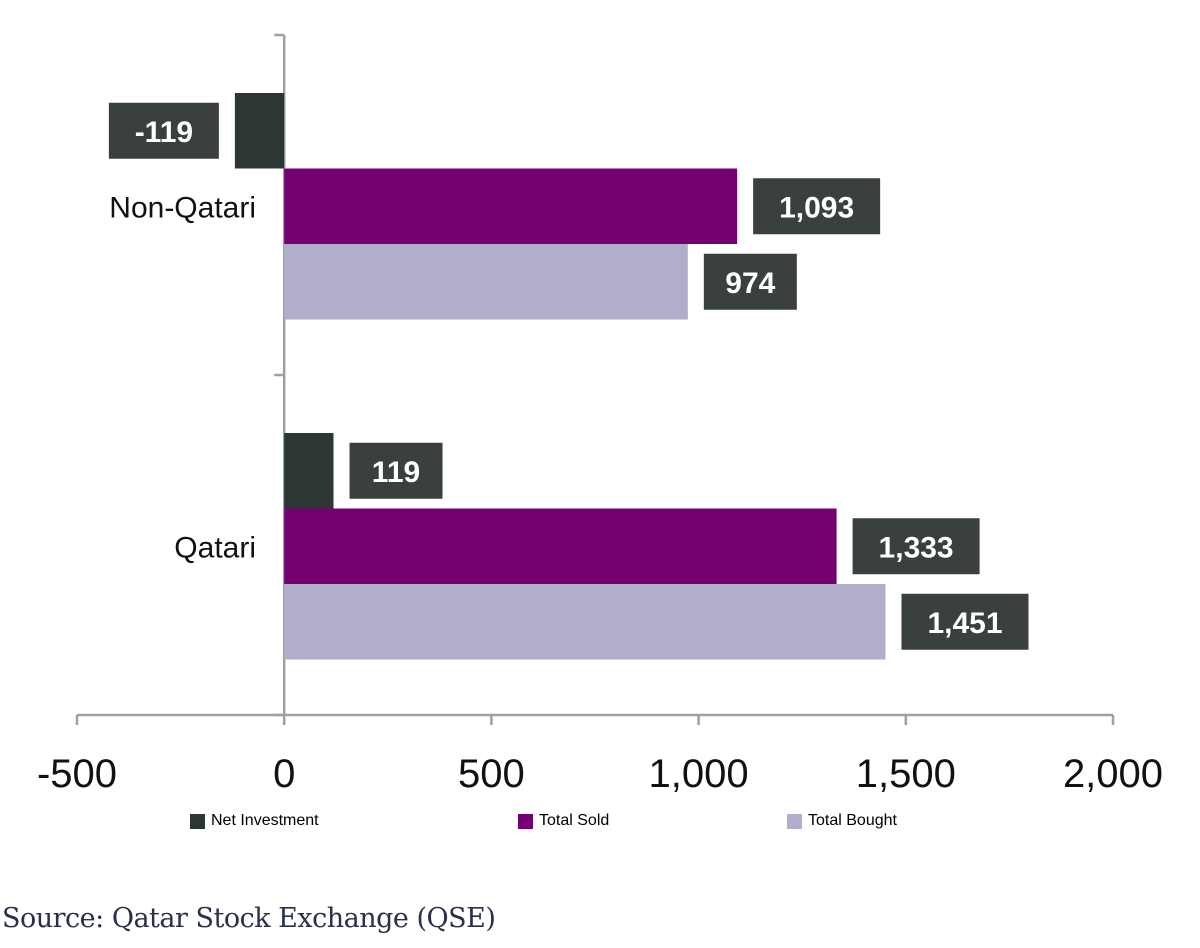  I want to click on x-tick-label: -500, so click(77, 774).